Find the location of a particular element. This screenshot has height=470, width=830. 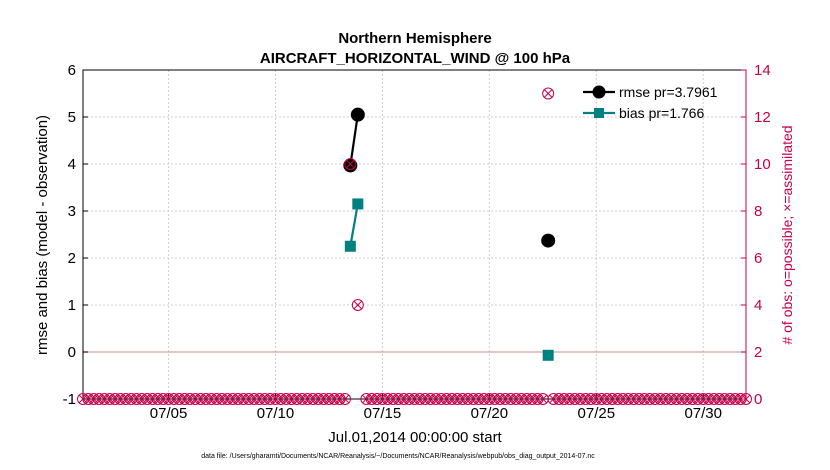

obs-count-markers is located at coordinates (414, 399).